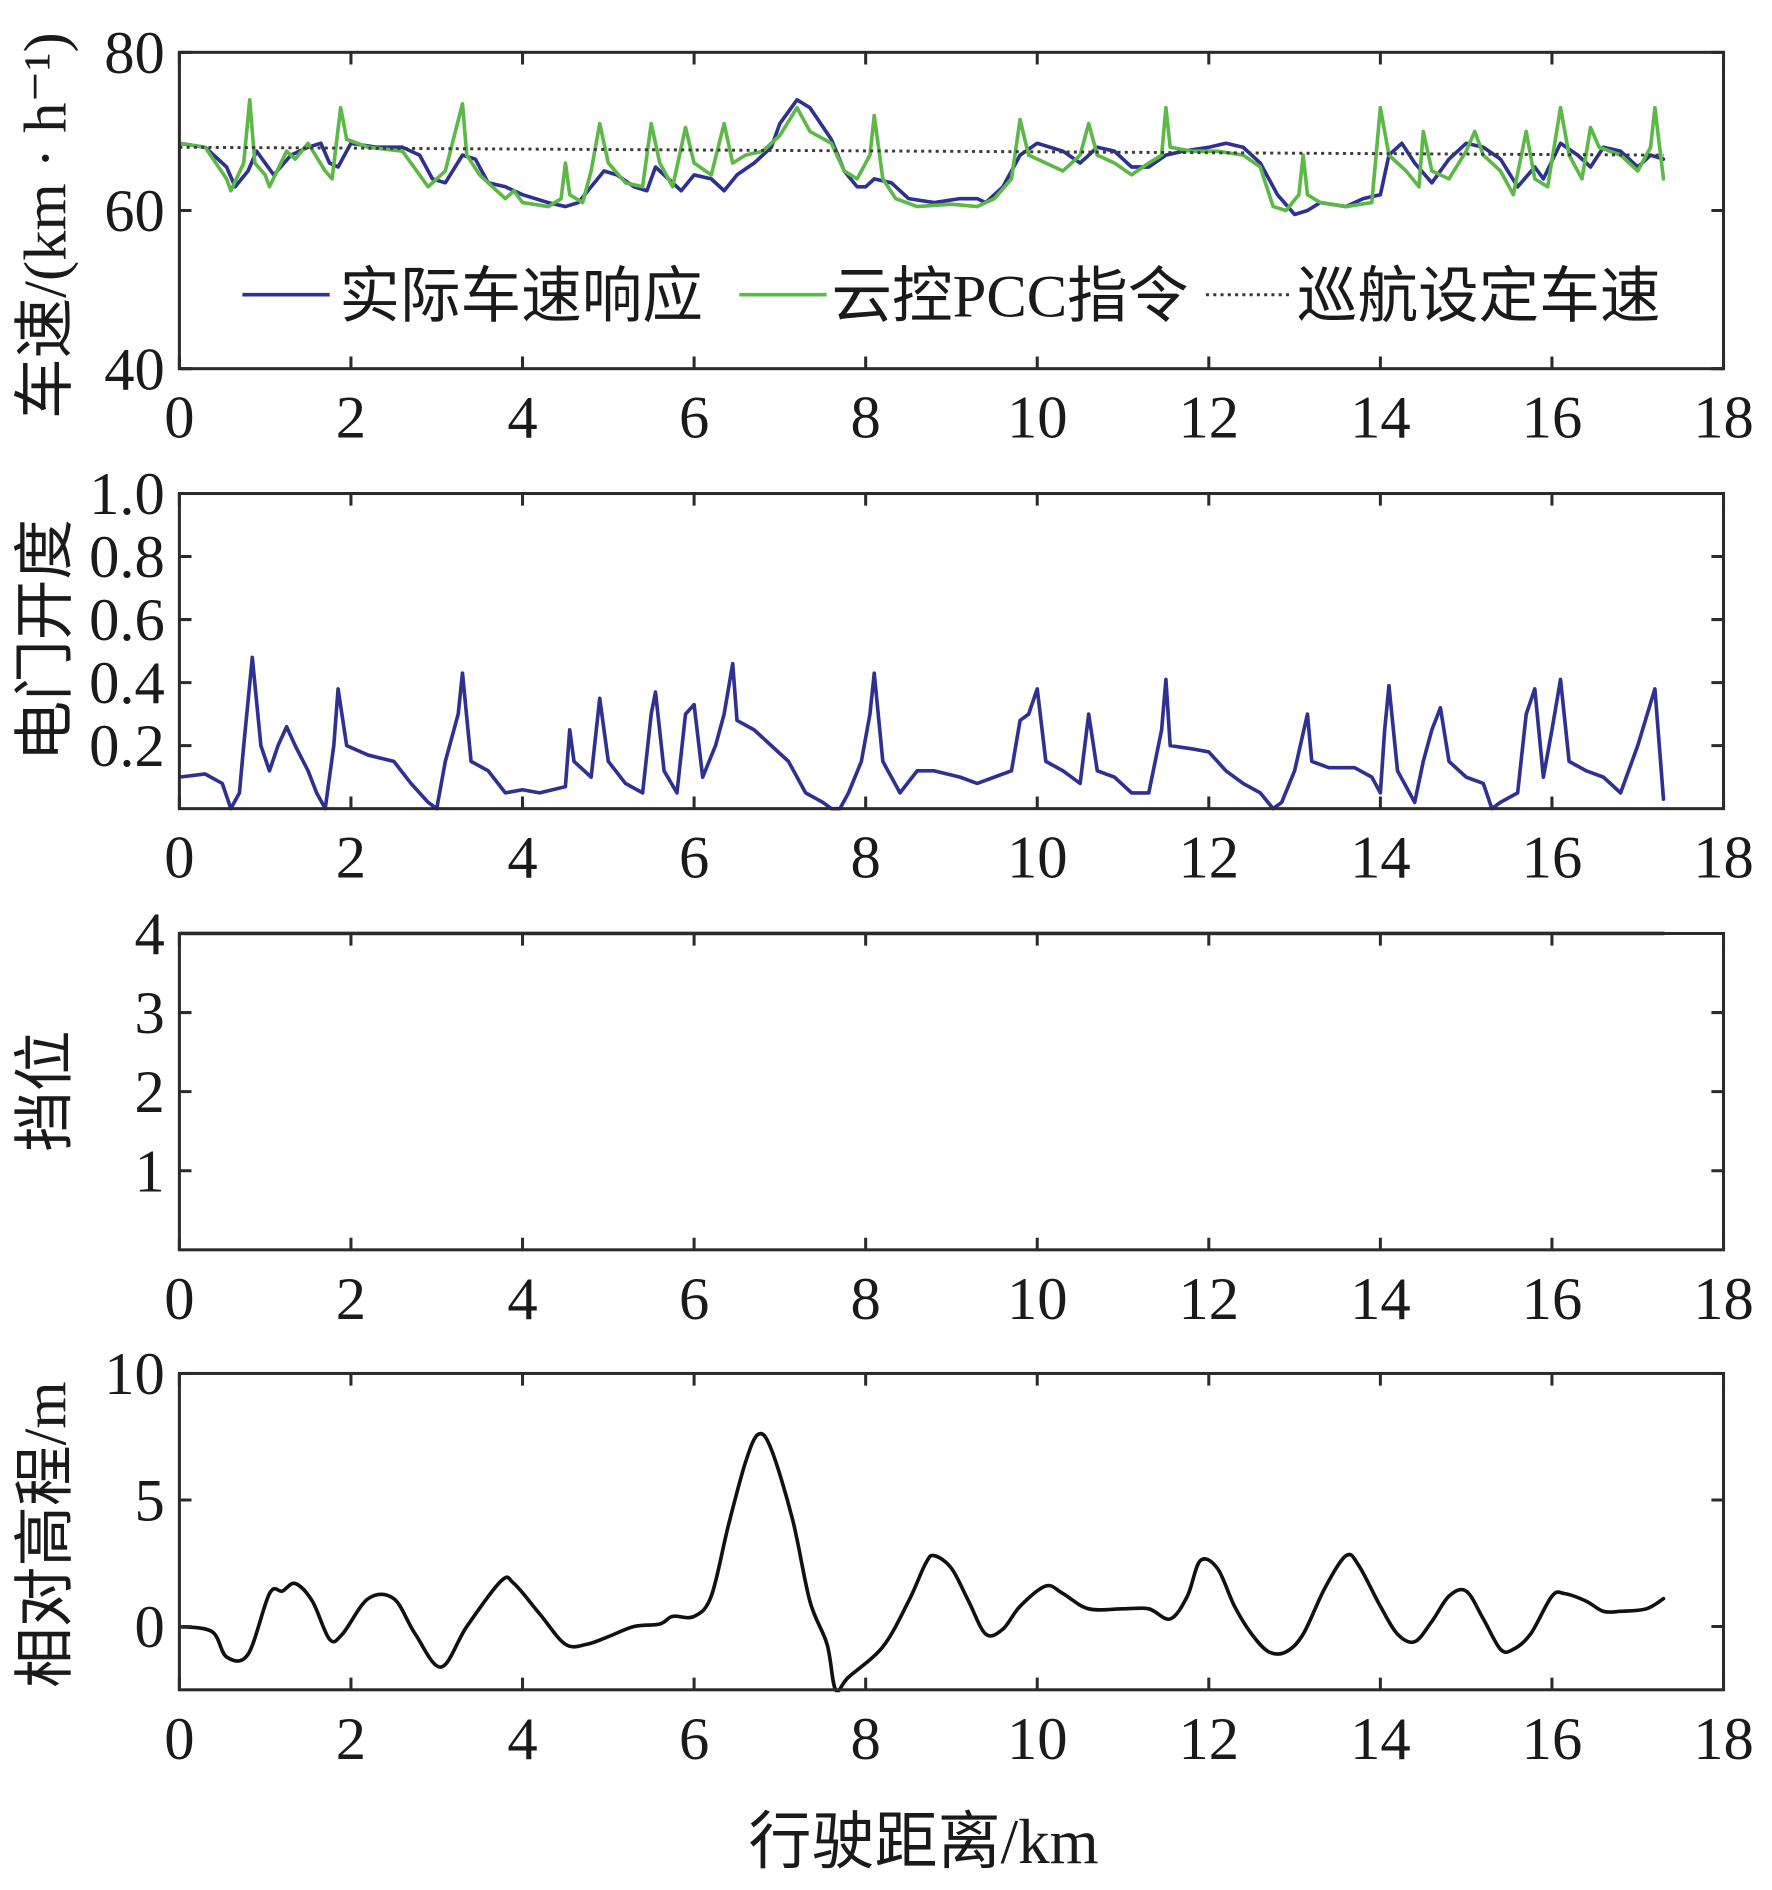 The width and height of the screenshot is (1772, 1890). What do you see at coordinates (45, 1534) in the screenshot?
I see `elevation-panel-ylabel: 相对高程/m` at bounding box center [45, 1534].